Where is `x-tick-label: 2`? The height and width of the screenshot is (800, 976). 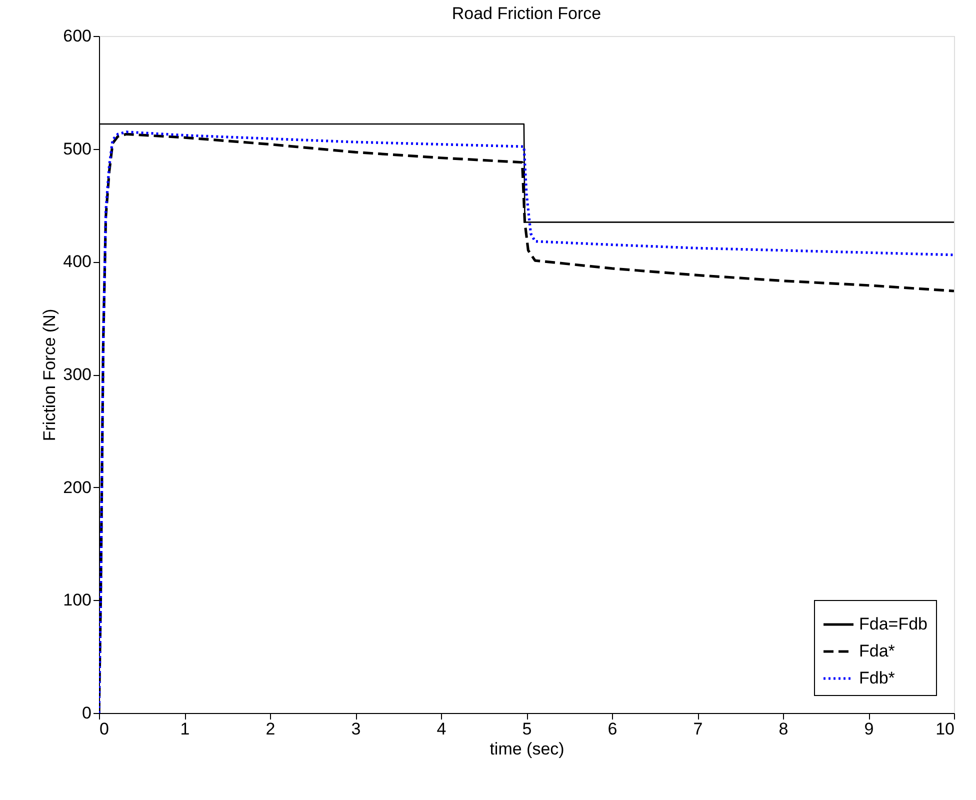 x-tick-label: 2 is located at coordinates (271, 729).